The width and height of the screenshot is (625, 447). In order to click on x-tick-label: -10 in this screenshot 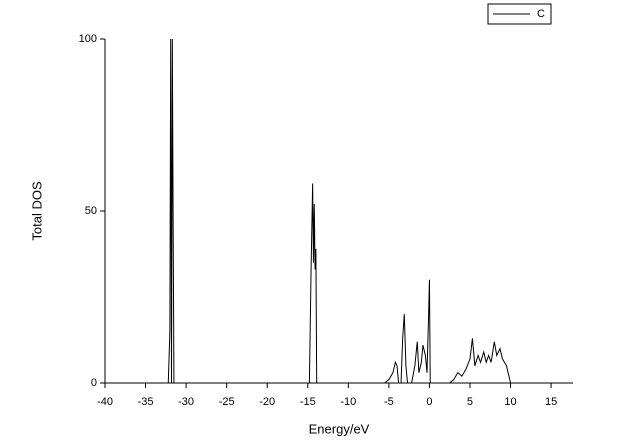, I will do `click(348, 402)`.